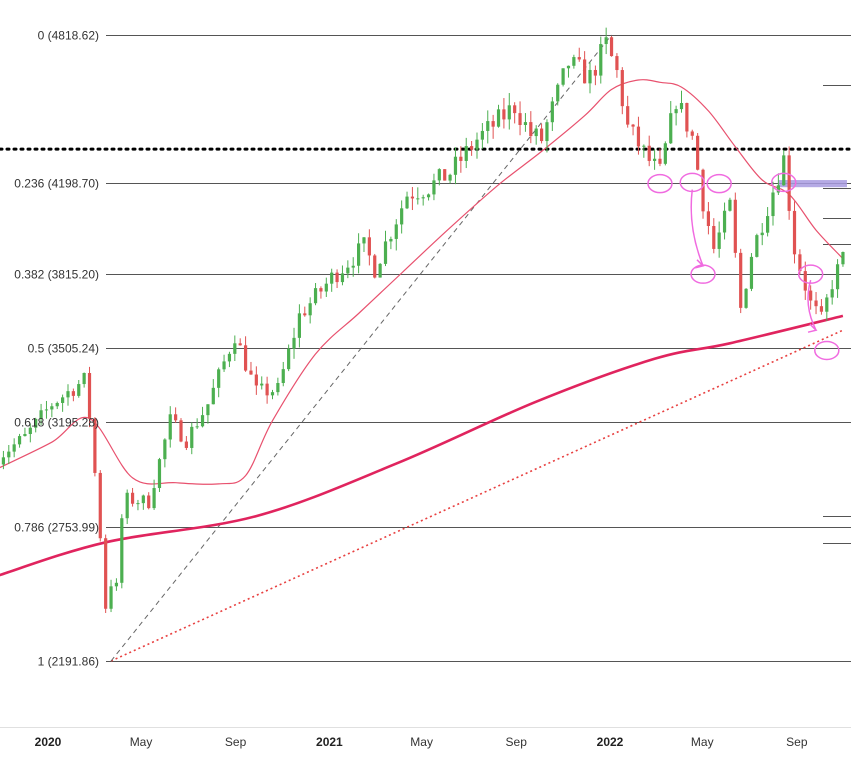 This screenshot has width=851, height=769. Describe the element at coordinates (56, 275) in the screenshot. I see `fib-label-2: 0.382 (3815.20)` at that location.